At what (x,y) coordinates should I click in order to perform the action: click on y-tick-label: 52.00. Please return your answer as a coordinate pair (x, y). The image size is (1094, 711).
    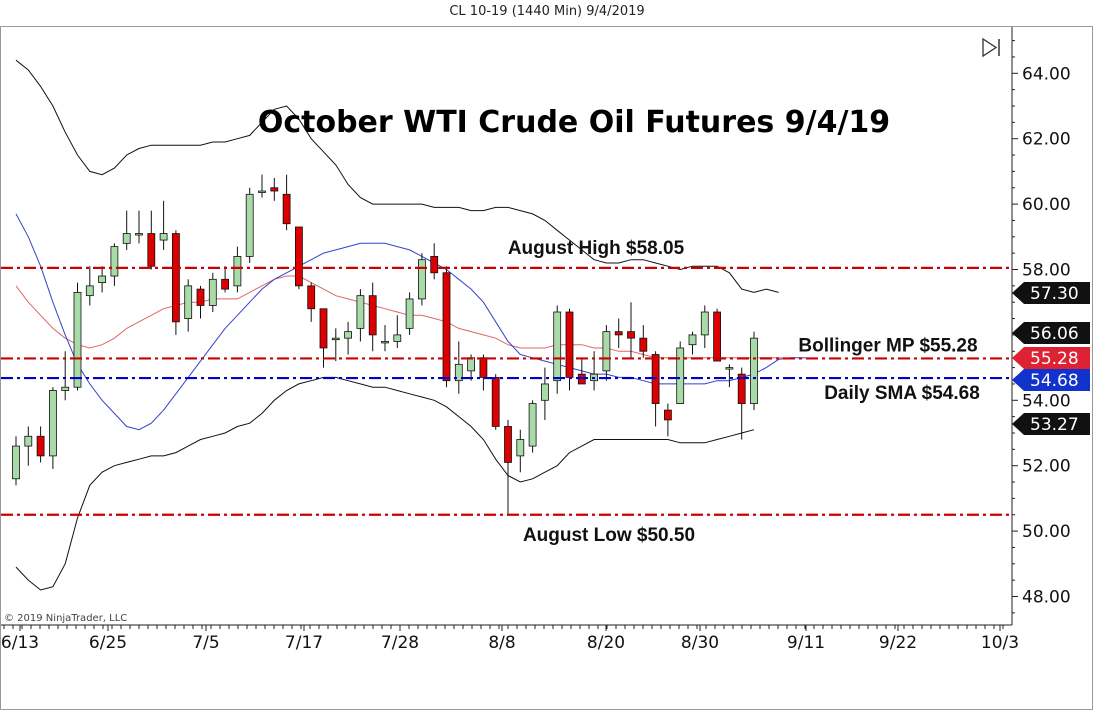
    Looking at the image, I should click on (1046, 467).